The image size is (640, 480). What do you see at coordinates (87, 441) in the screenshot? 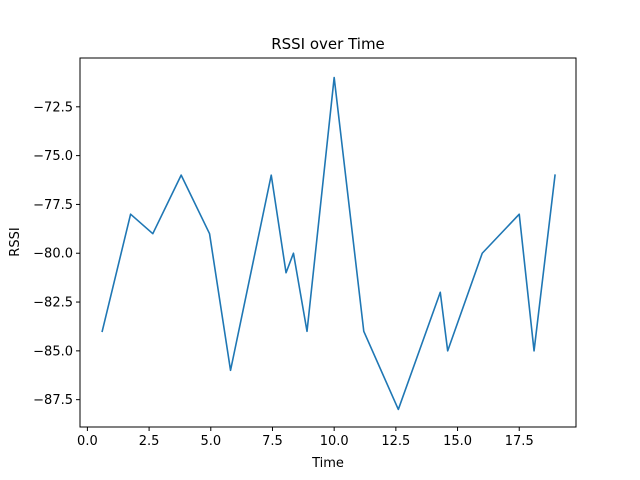
I see `x-tick-label: 0.0` at bounding box center [87, 441].